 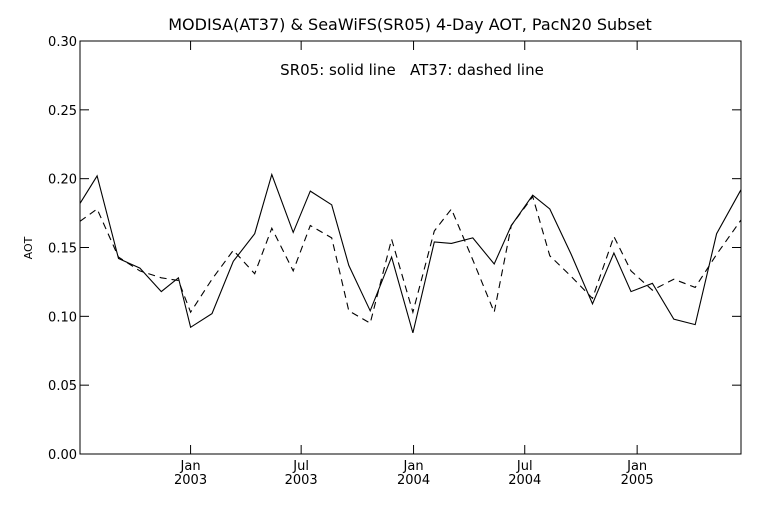 What do you see at coordinates (28, 247) in the screenshot?
I see `y-axis-label: AOT` at bounding box center [28, 247].